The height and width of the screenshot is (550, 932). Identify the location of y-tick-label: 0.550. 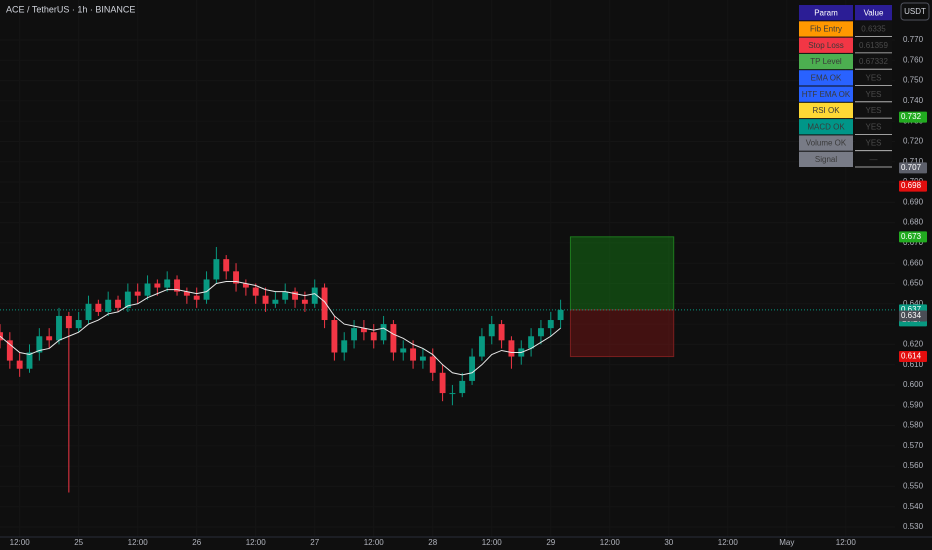
(913, 486).